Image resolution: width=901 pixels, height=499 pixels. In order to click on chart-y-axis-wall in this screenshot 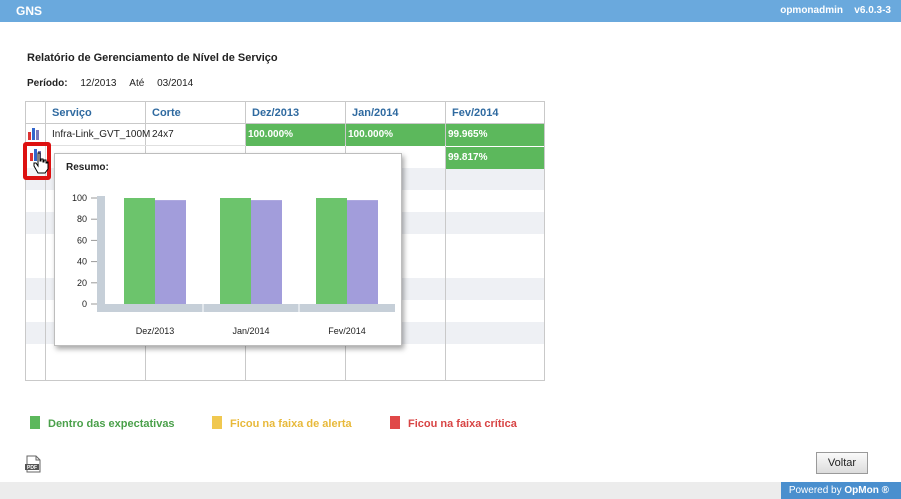, I will do `click(101, 254)`.